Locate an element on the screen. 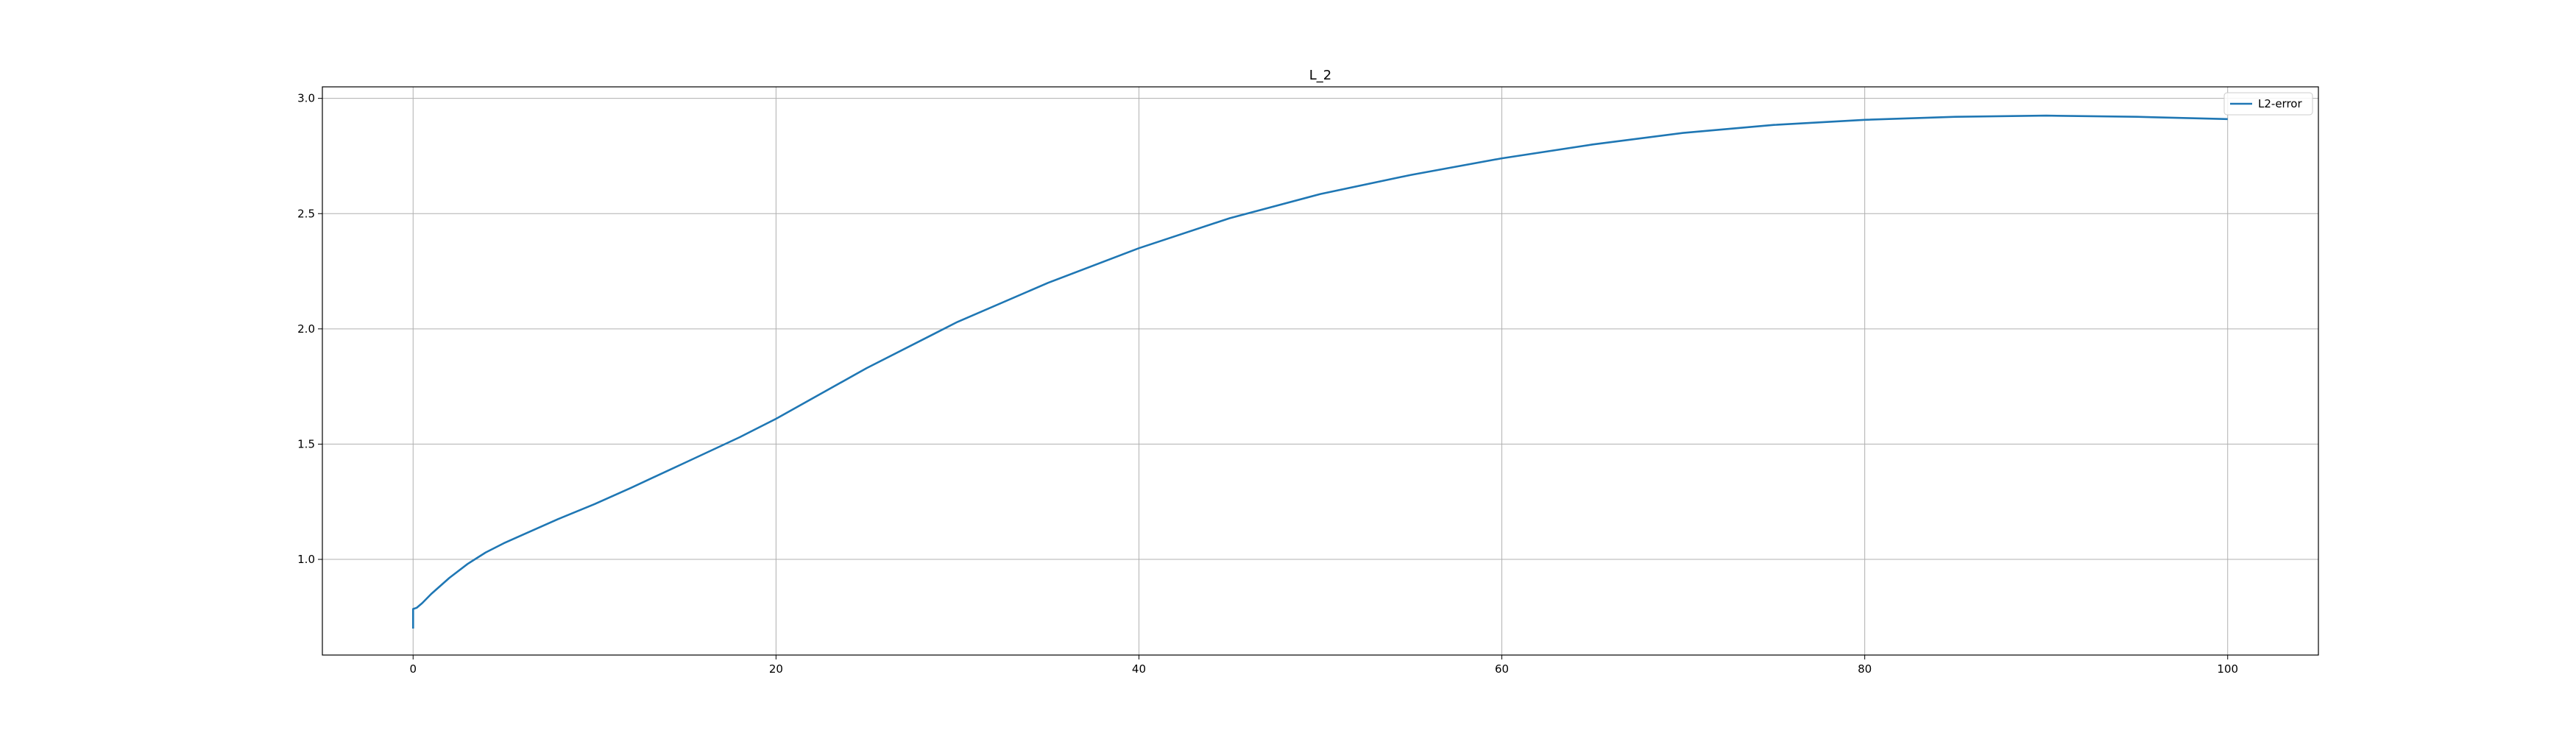 The height and width of the screenshot is (736, 2576). x-tick-label: 60 is located at coordinates (1502, 669).